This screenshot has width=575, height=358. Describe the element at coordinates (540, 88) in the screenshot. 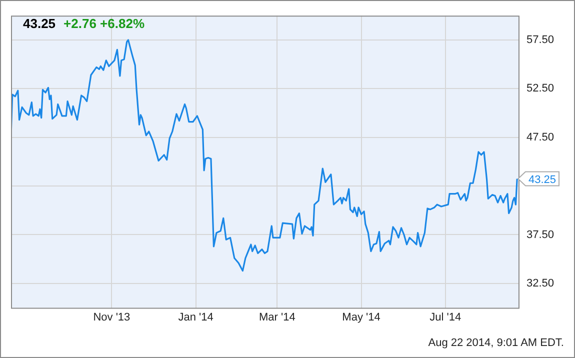

I see `y-tick-label: 52.50` at that location.